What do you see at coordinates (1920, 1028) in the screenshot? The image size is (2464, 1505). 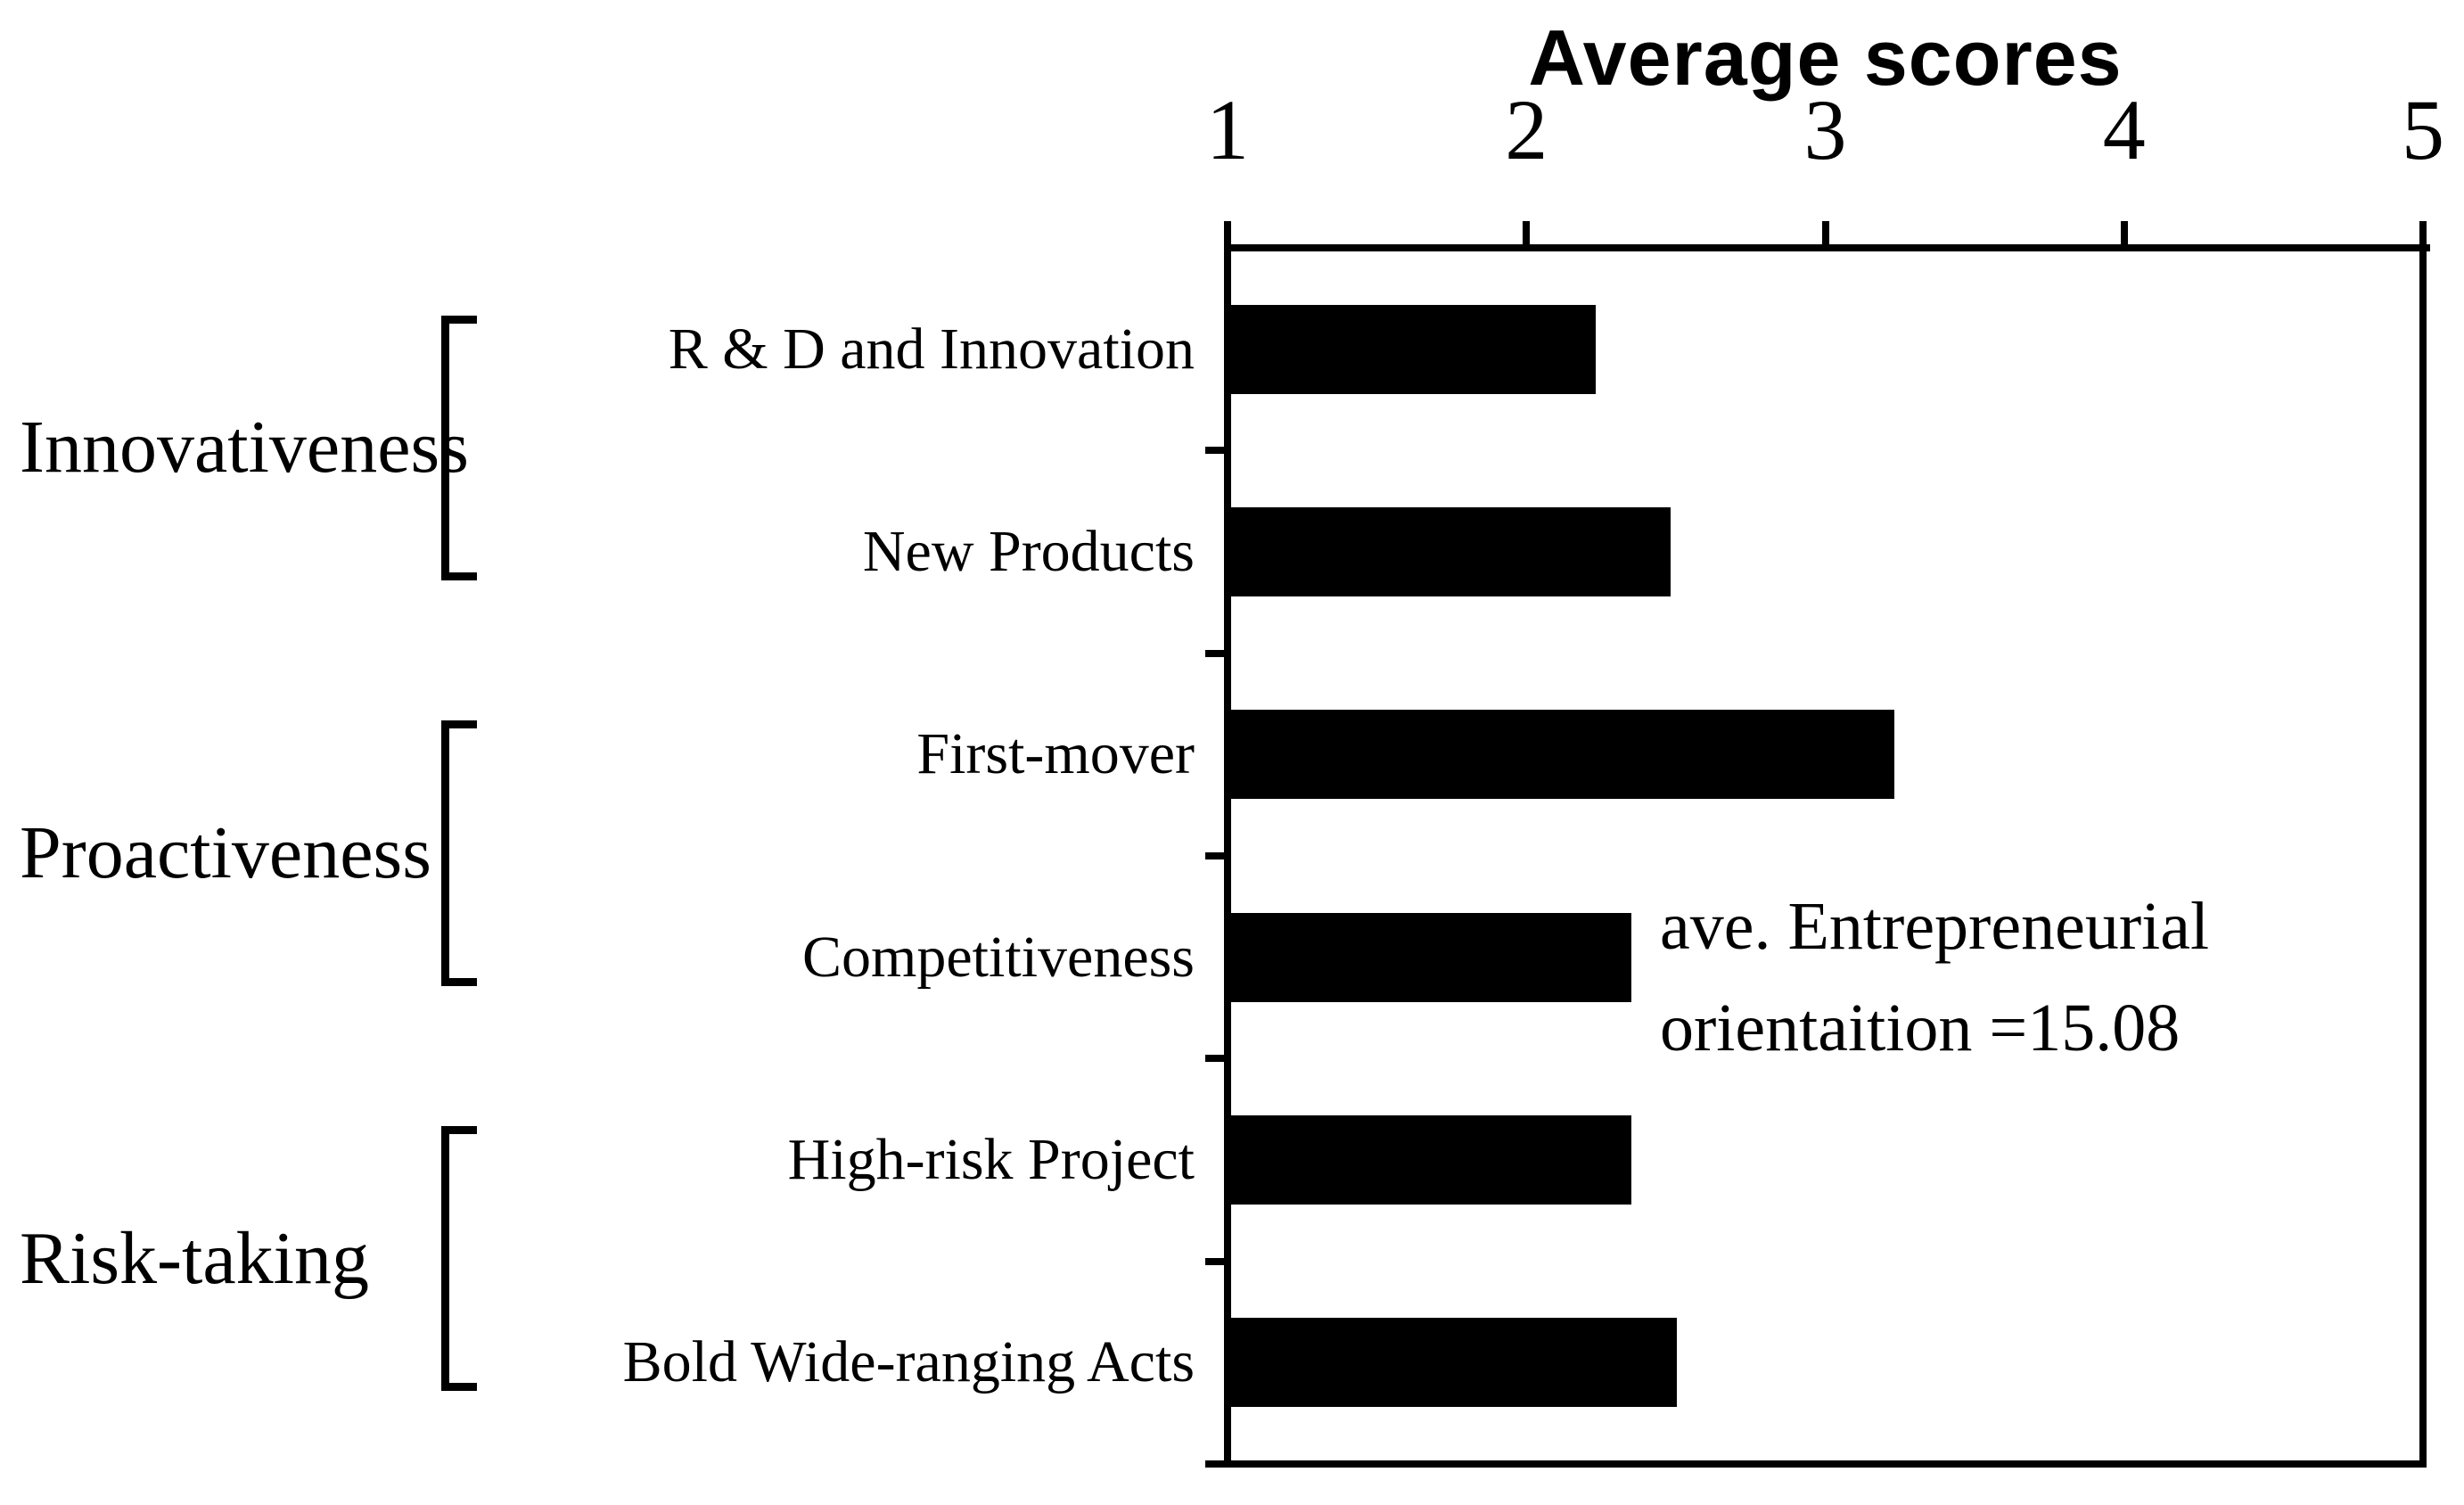 I see `annotation-line-2: orientaition =15.08` at bounding box center [1920, 1028].